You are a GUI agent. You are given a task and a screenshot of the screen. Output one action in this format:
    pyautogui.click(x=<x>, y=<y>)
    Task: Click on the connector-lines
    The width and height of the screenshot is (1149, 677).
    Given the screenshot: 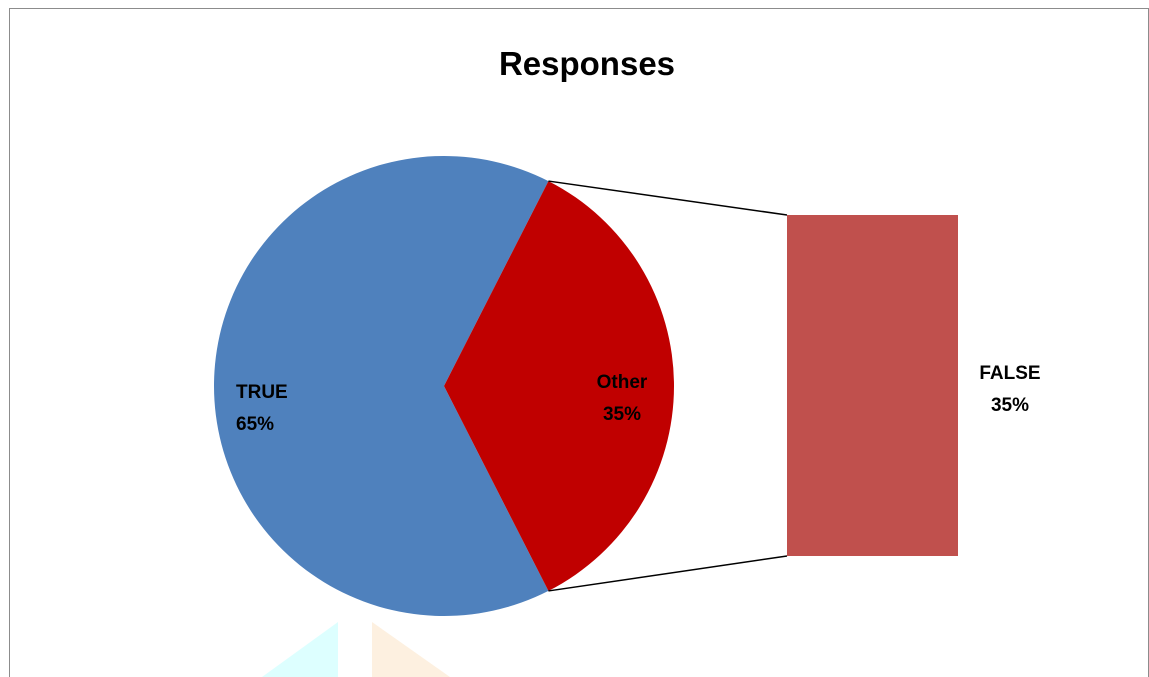 What is the action you would take?
    pyautogui.click(x=668, y=386)
    